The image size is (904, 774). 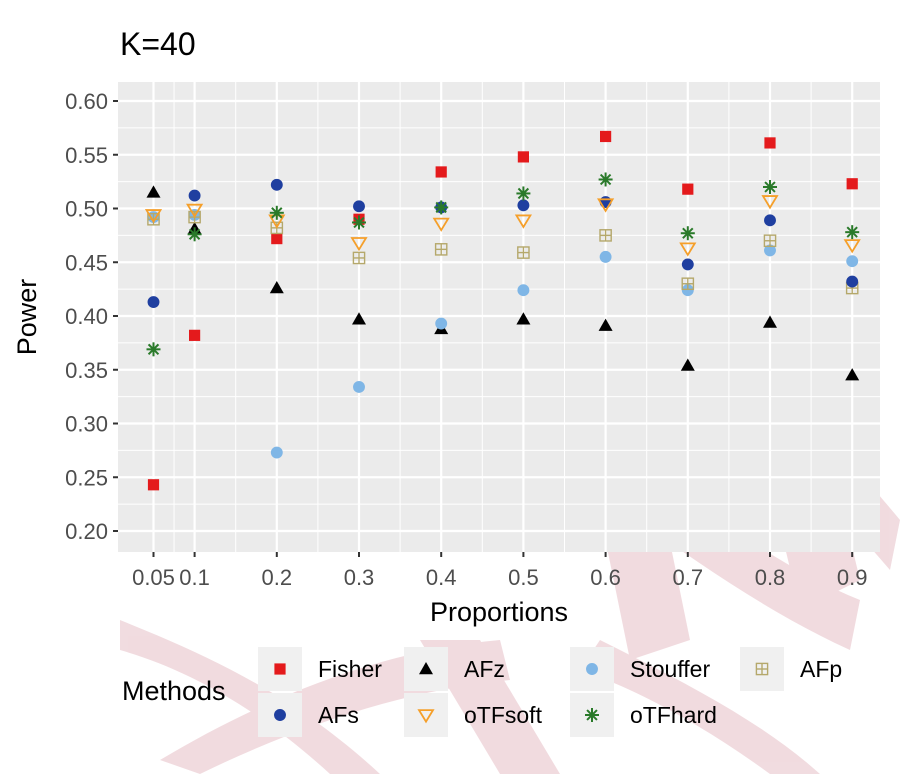 I want to click on legend-key-otfhard, so click(x=592, y=715).